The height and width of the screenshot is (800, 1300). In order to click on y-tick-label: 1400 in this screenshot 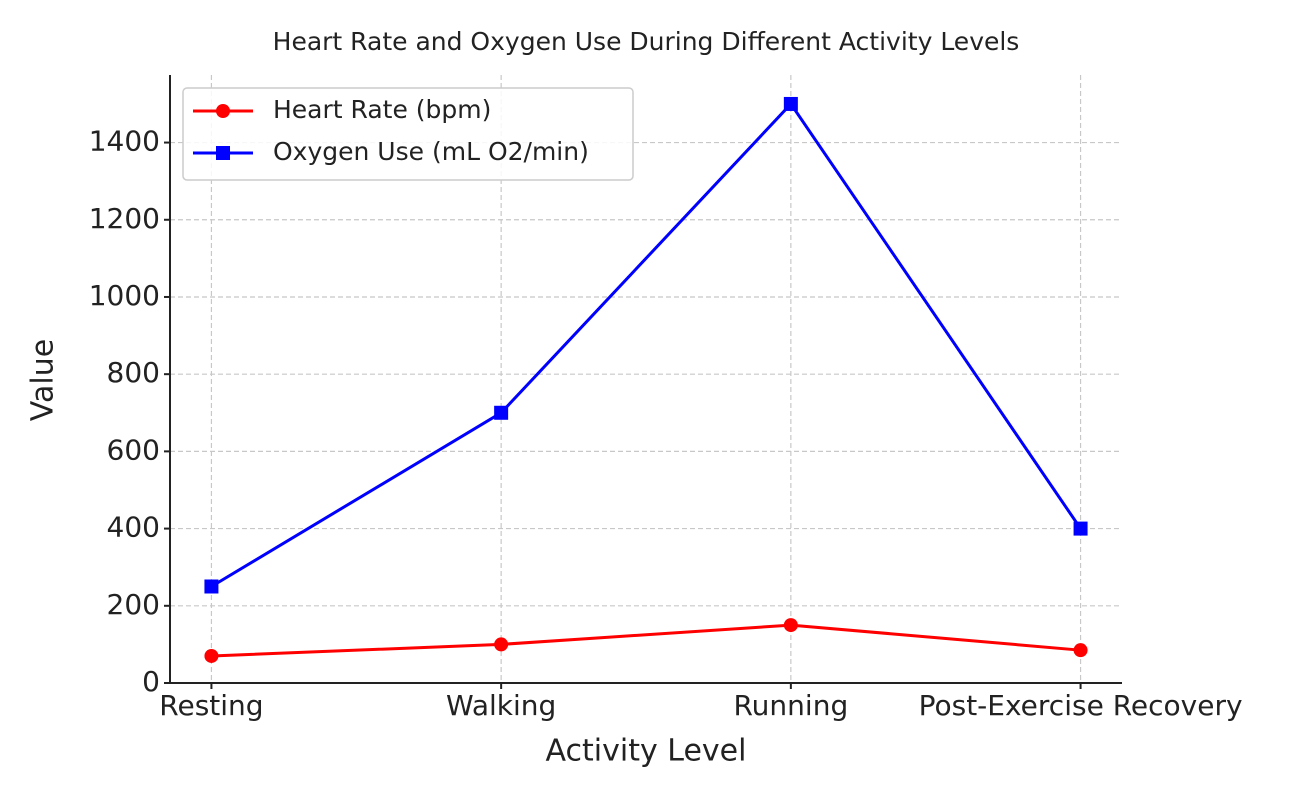, I will do `click(124, 141)`.